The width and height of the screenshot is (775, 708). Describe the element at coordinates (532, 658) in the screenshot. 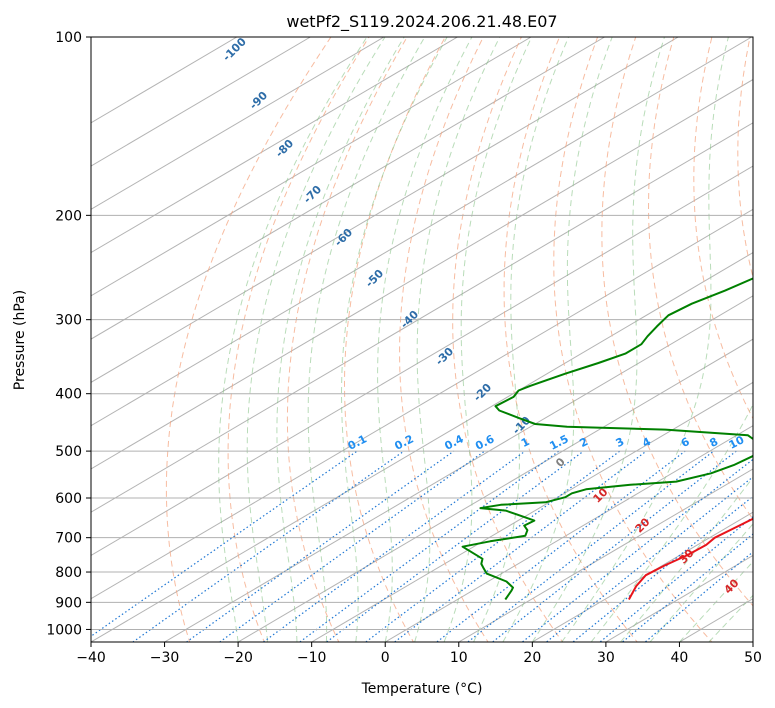

I see `x-tick-label: 20` at that location.